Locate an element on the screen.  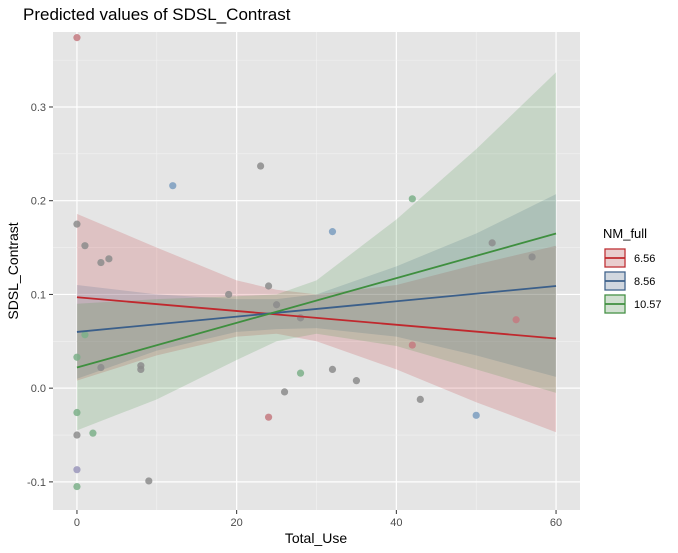
x-tick-label: 60 is located at coordinates (556, 523).